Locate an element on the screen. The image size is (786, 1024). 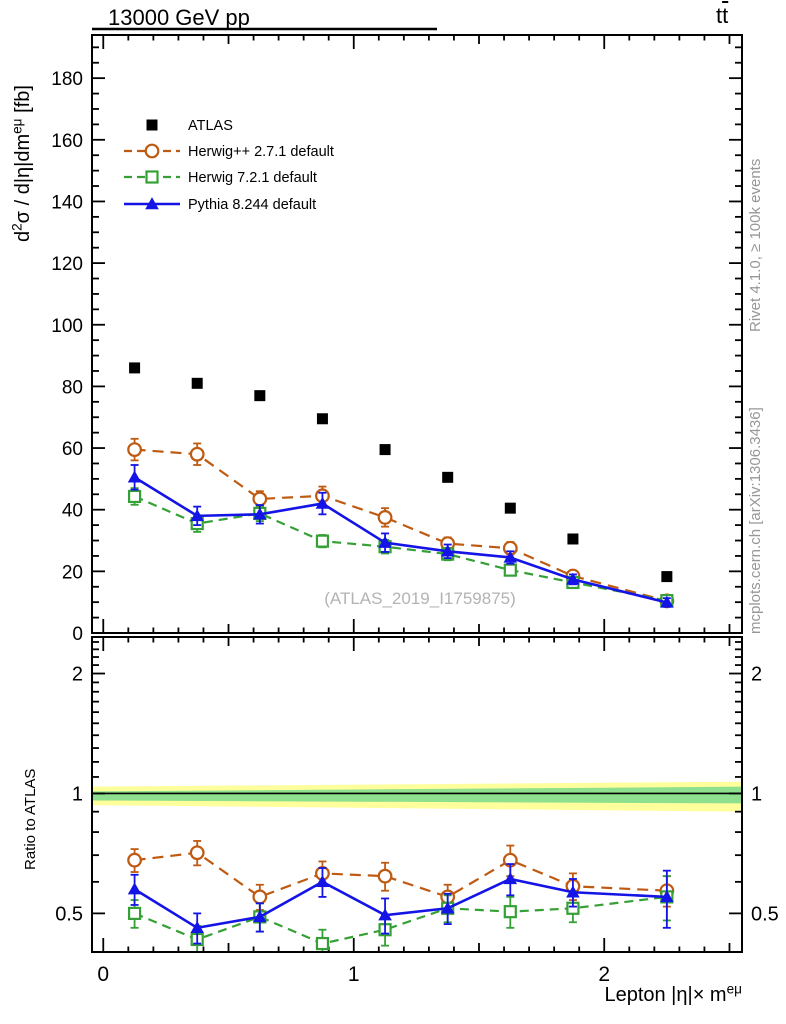
series-atlas is located at coordinates (401, 472).